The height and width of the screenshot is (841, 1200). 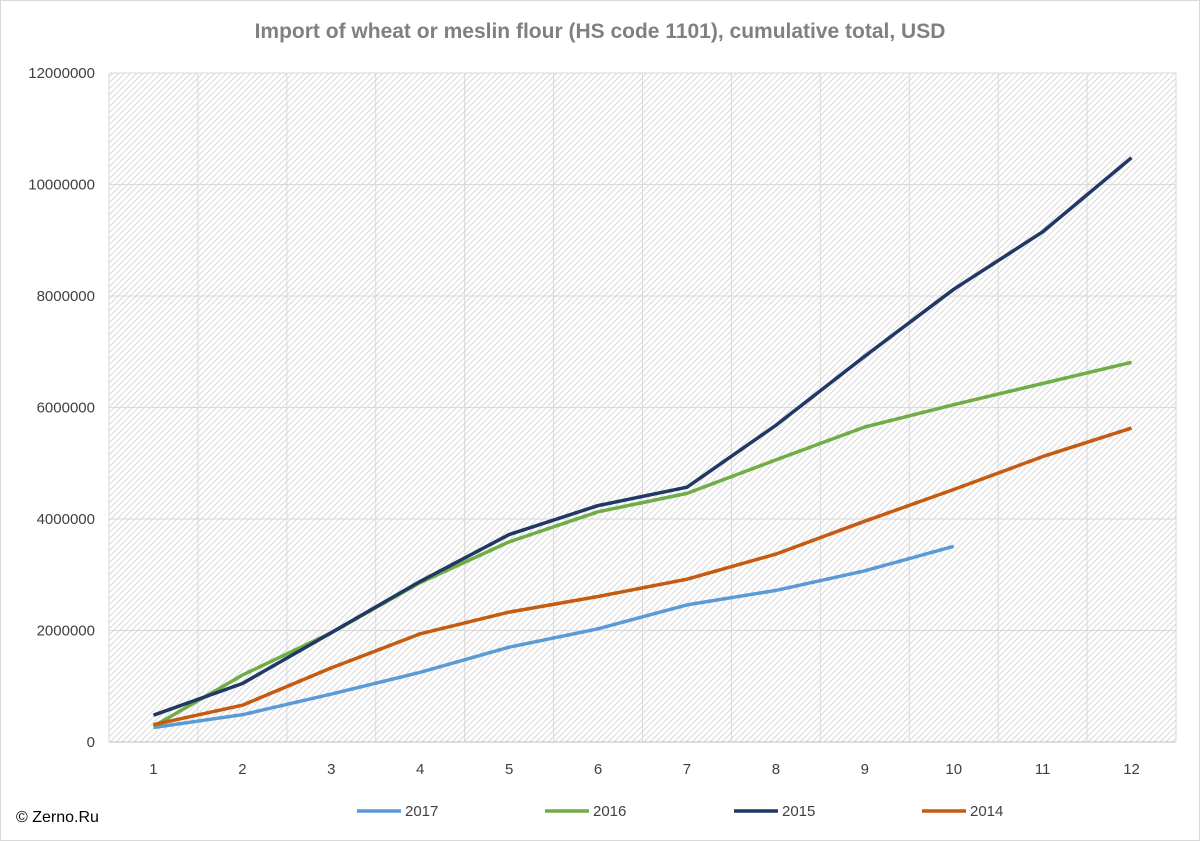 I want to click on x-tick-label: 9, so click(x=865, y=769).